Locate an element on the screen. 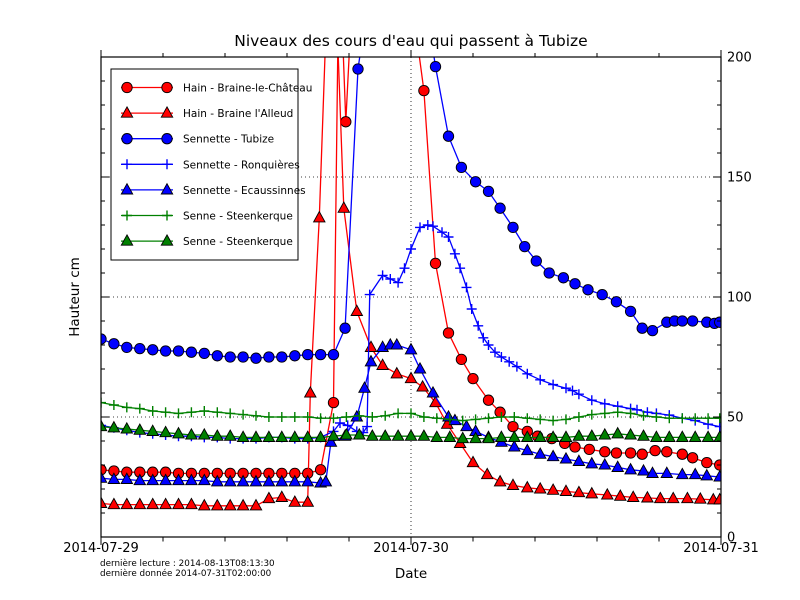 The width and height of the screenshot is (800, 600). legend-entry-4: Sennette - Ecaussinnes is located at coordinates (213, 189).